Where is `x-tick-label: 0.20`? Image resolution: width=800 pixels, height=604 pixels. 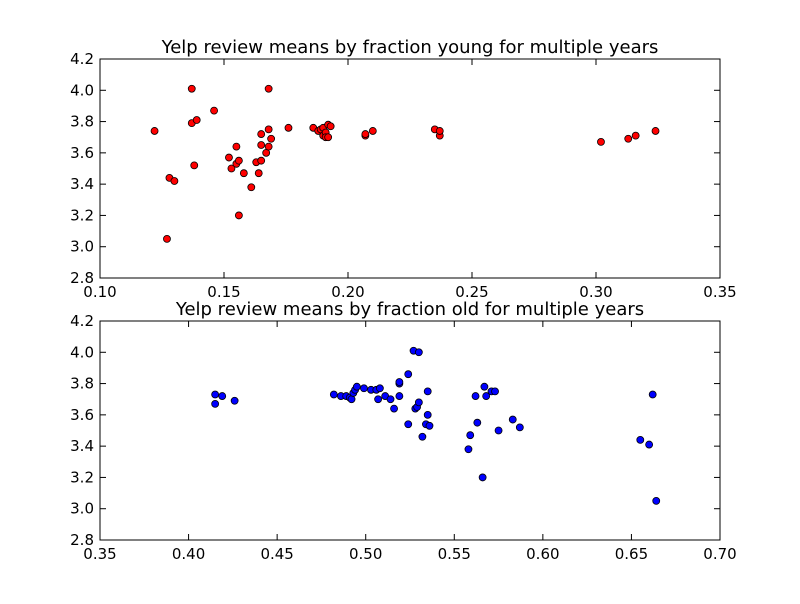
x-tick-label: 0.20 is located at coordinates (347, 292).